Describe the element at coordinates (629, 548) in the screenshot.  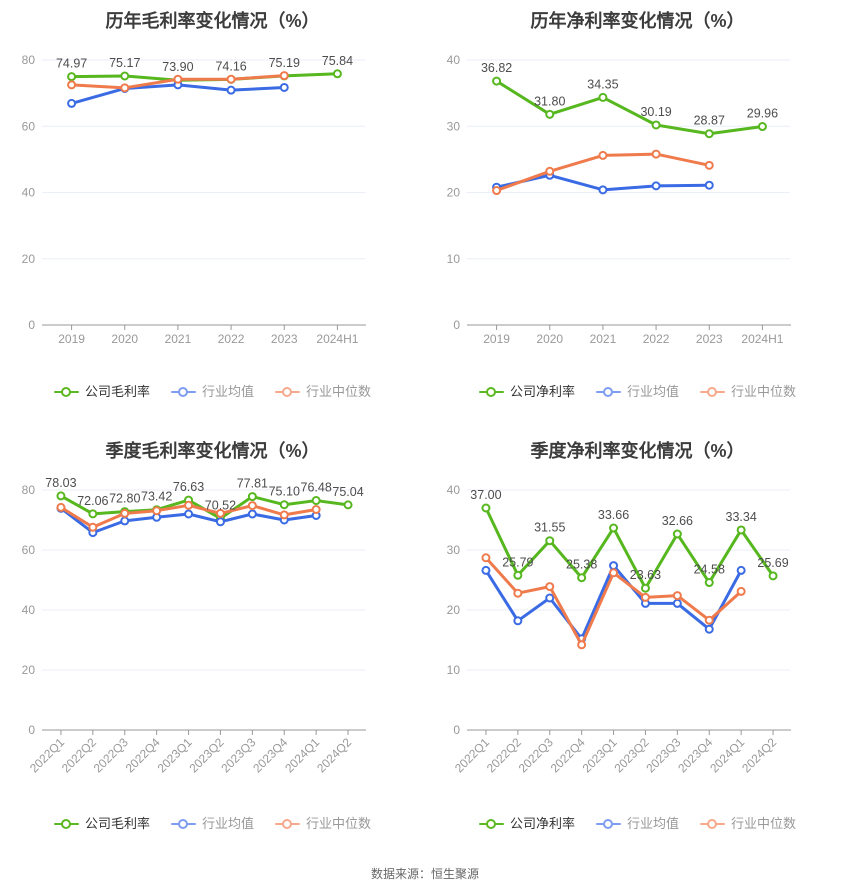
I see `series-line-company` at that location.